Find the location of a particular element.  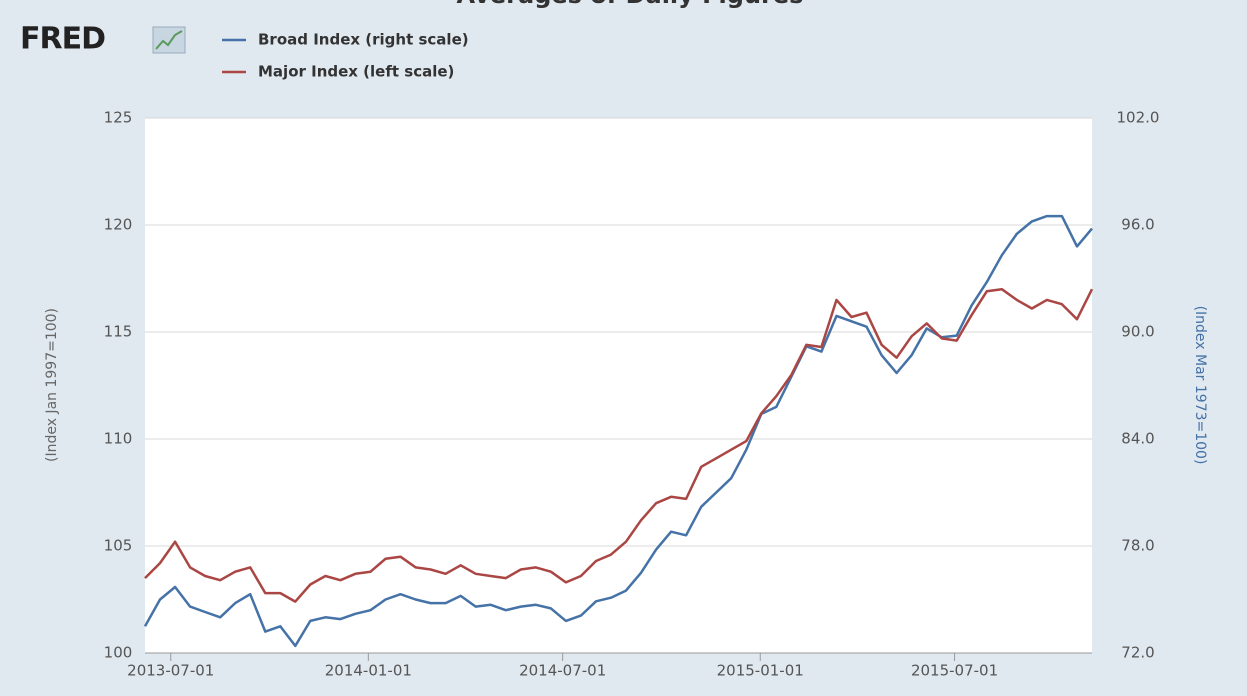

y-axis-title: (Index Jan 1997=100) is located at coordinates (52, 385).